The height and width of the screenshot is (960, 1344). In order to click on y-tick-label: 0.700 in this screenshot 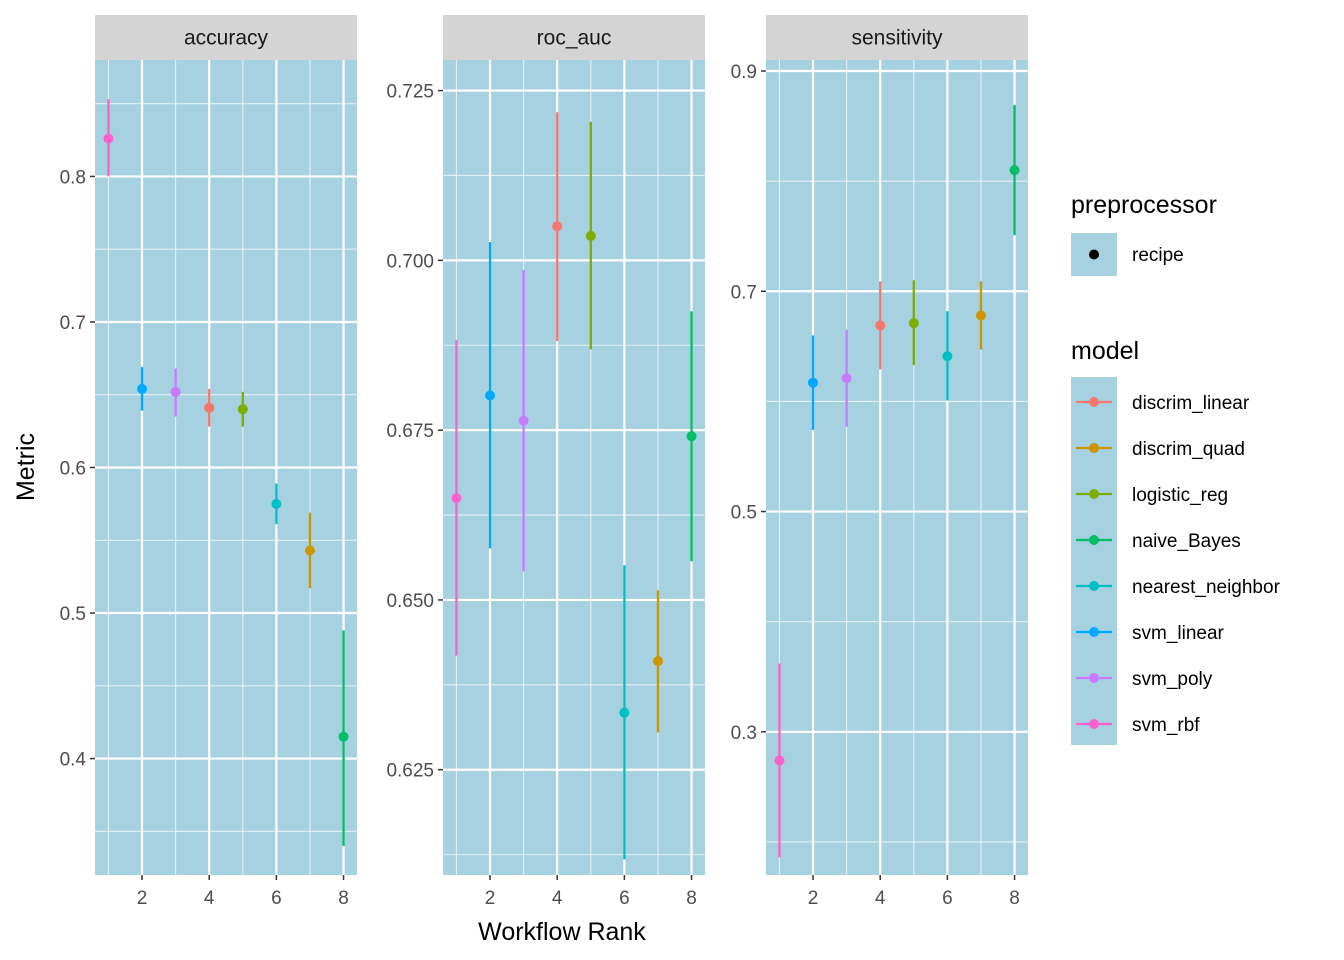, I will do `click(410, 261)`.